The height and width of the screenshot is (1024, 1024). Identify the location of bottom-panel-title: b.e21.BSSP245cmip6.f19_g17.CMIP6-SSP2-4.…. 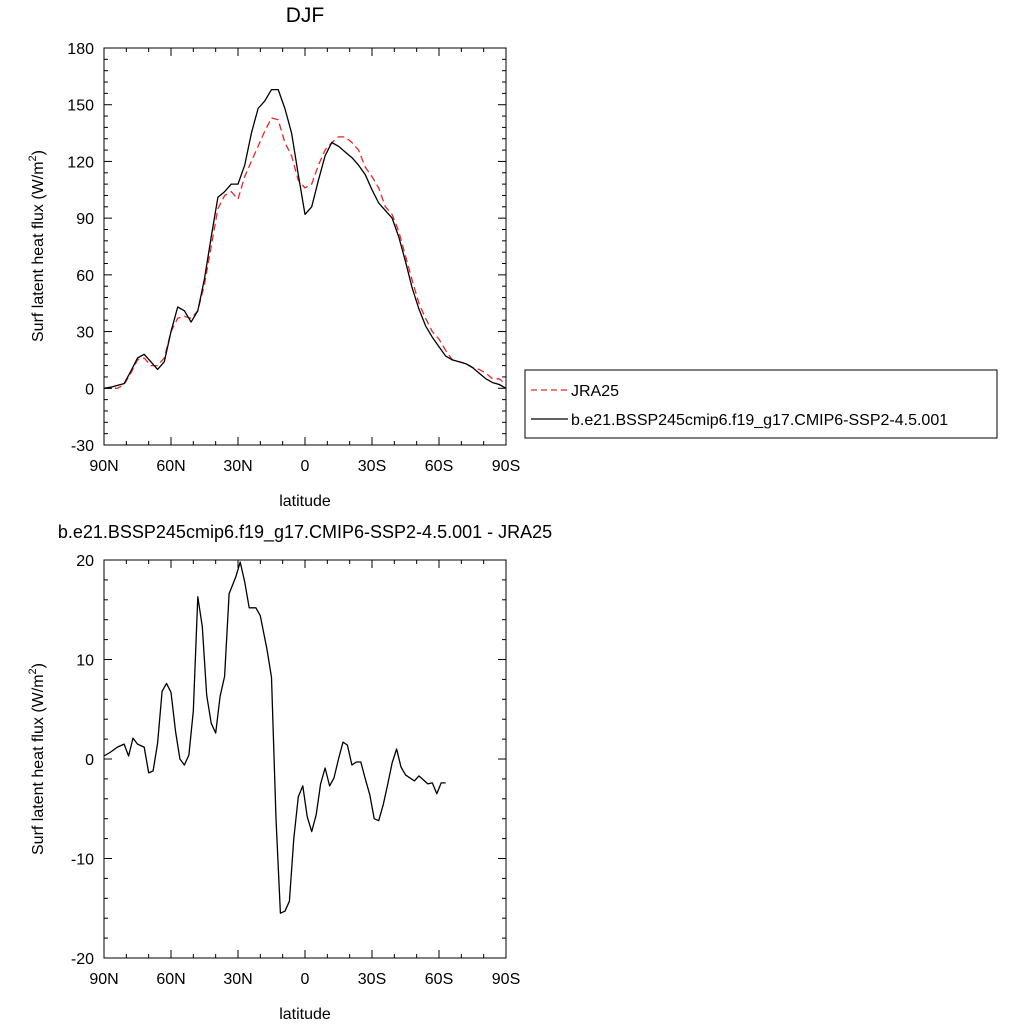
(305, 532).